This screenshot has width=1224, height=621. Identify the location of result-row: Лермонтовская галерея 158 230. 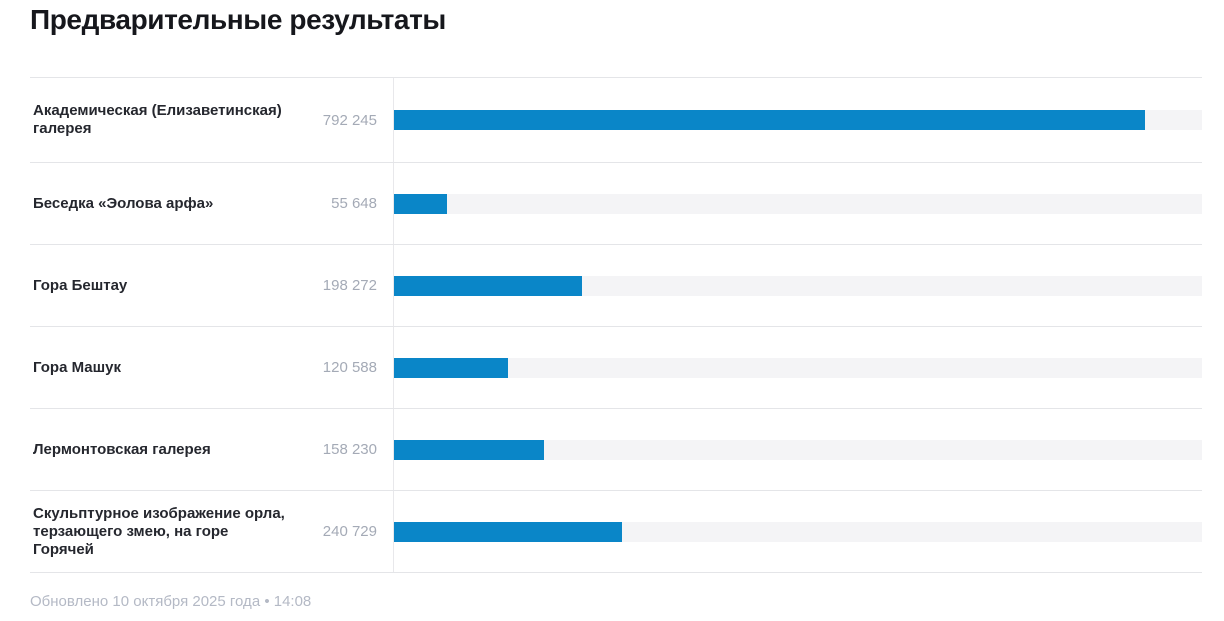
(616, 450).